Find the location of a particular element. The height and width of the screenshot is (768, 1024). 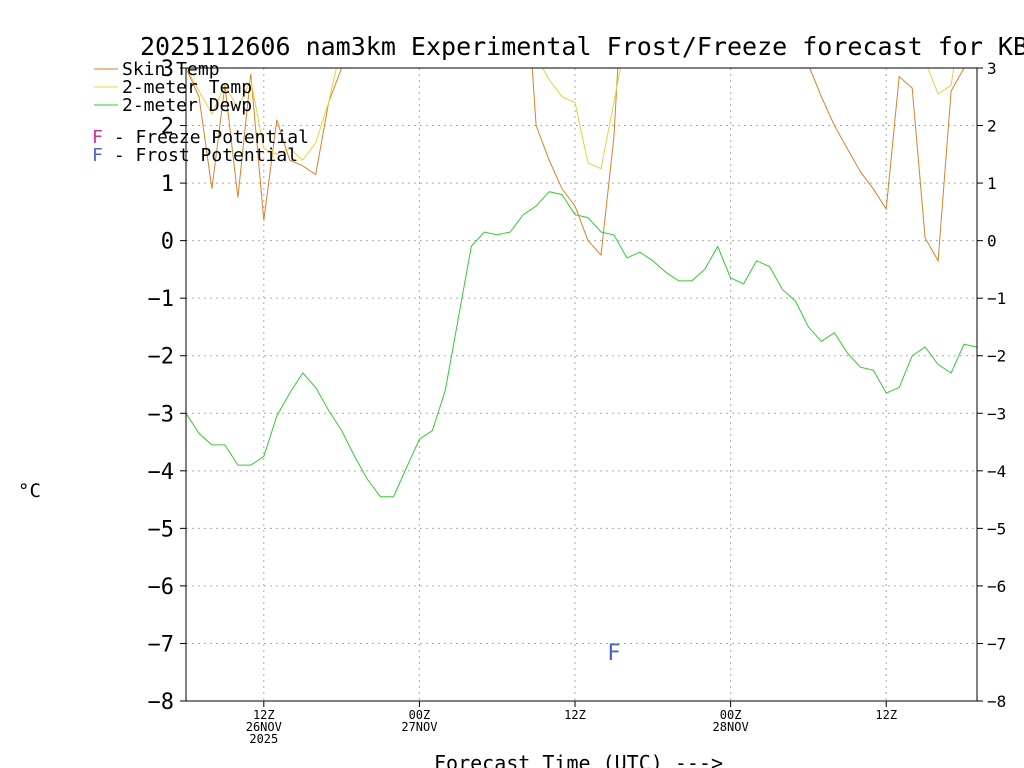

y-tick-label-right: −7 is located at coordinates (996, 643).